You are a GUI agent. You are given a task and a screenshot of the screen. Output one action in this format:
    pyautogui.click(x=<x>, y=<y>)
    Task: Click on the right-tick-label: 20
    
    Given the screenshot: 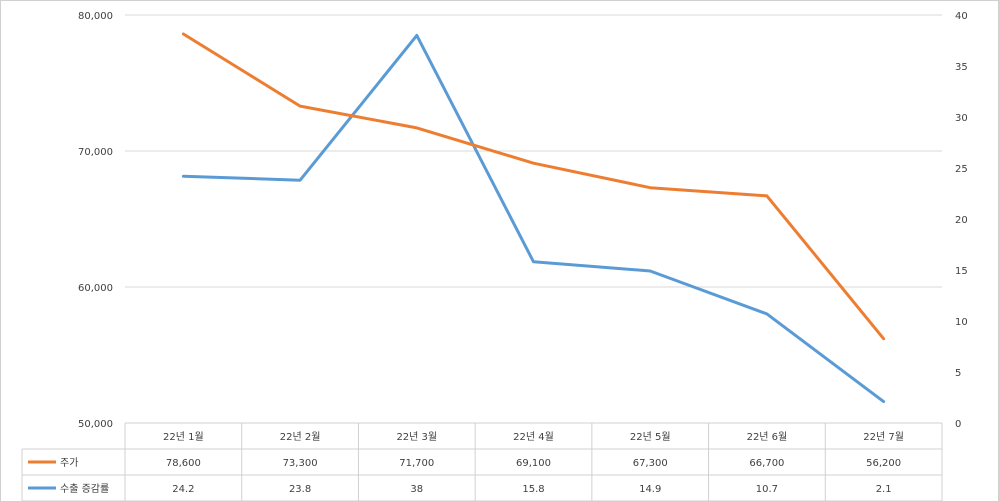 What is the action you would take?
    pyautogui.click(x=961, y=220)
    